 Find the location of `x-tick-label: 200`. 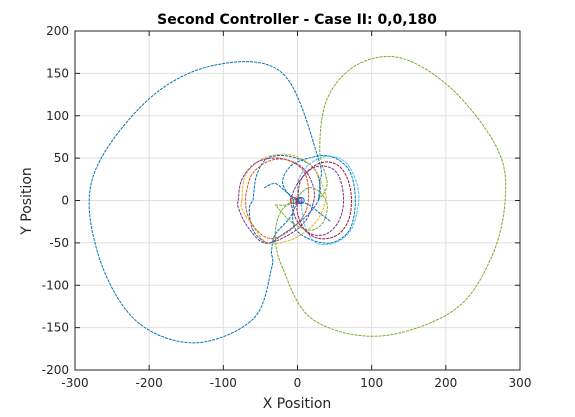

x-tick-label: 200 is located at coordinates (445, 383).